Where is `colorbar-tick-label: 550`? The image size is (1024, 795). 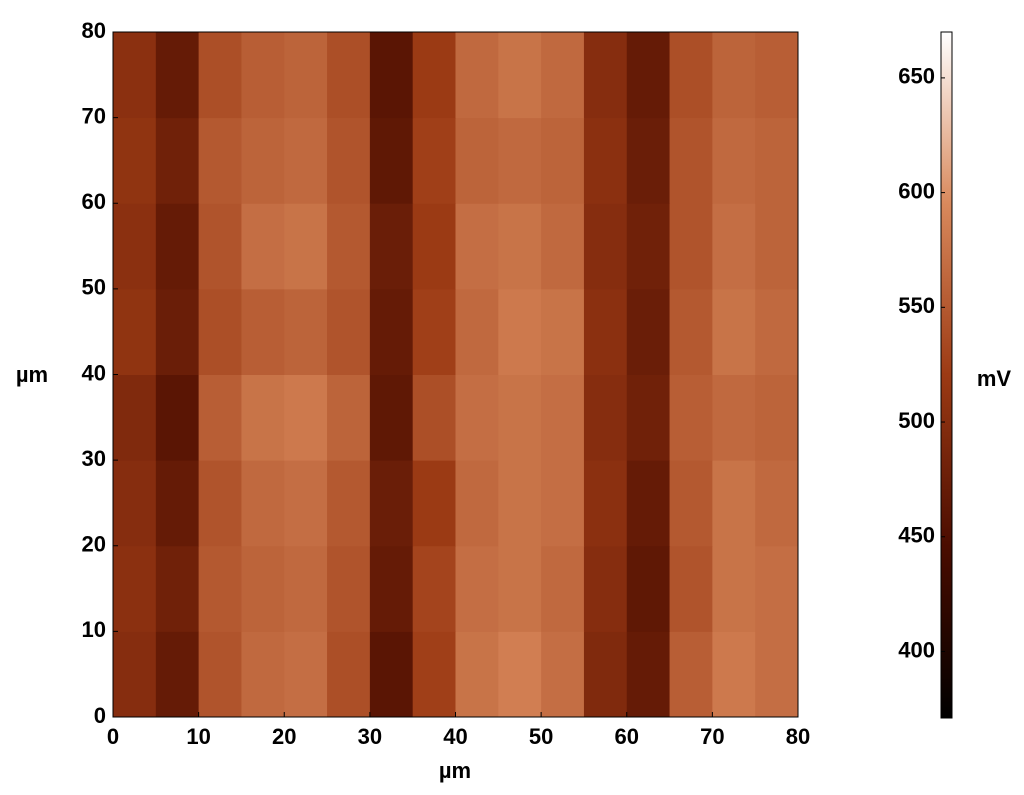 colorbar-tick-label: 550 is located at coordinates (916, 305).